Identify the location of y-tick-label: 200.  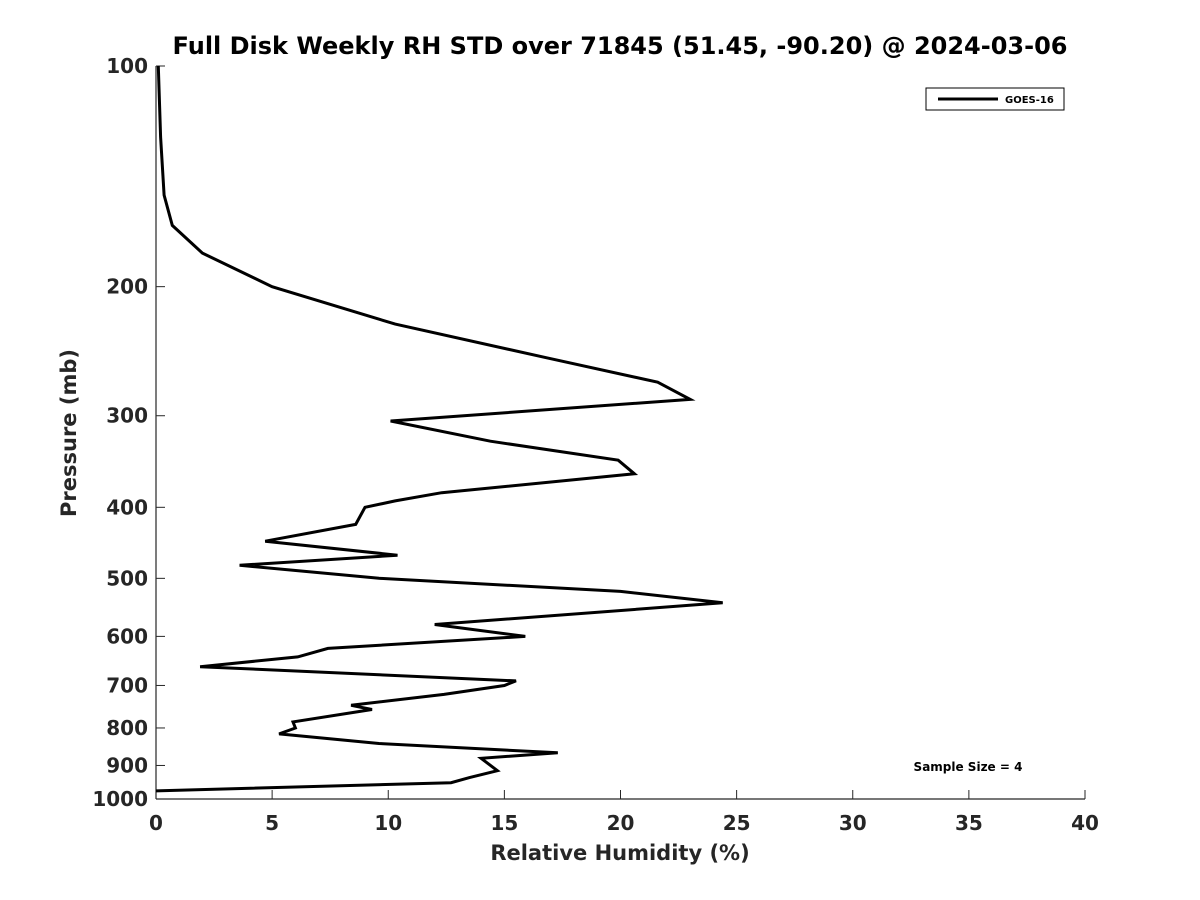
(127, 287).